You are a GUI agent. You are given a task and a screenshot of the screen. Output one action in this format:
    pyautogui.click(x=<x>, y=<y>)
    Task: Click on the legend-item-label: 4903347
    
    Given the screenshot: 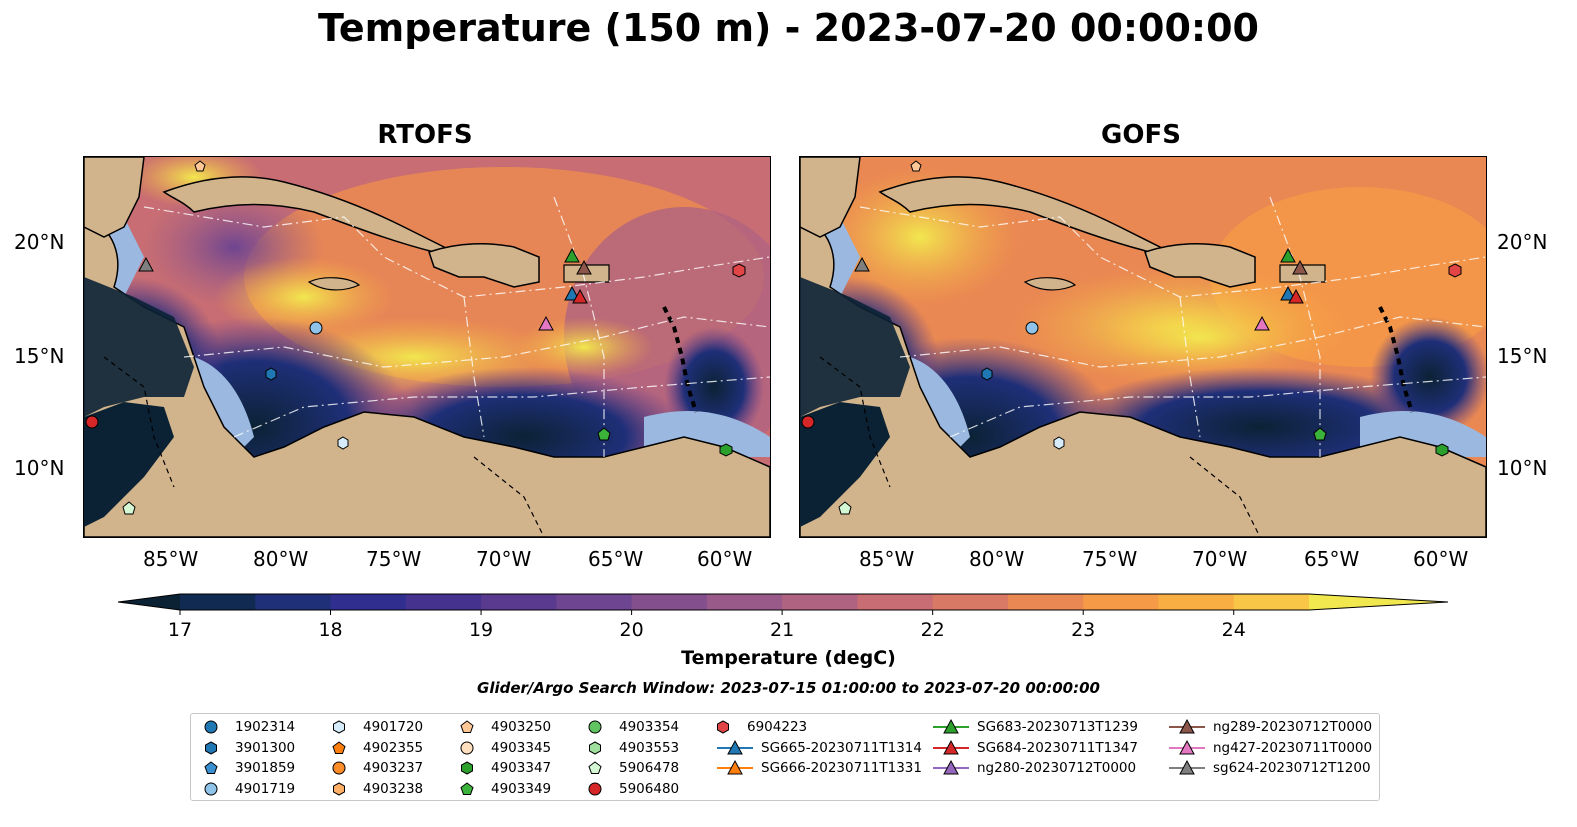 What is the action you would take?
    pyautogui.click(x=521, y=768)
    